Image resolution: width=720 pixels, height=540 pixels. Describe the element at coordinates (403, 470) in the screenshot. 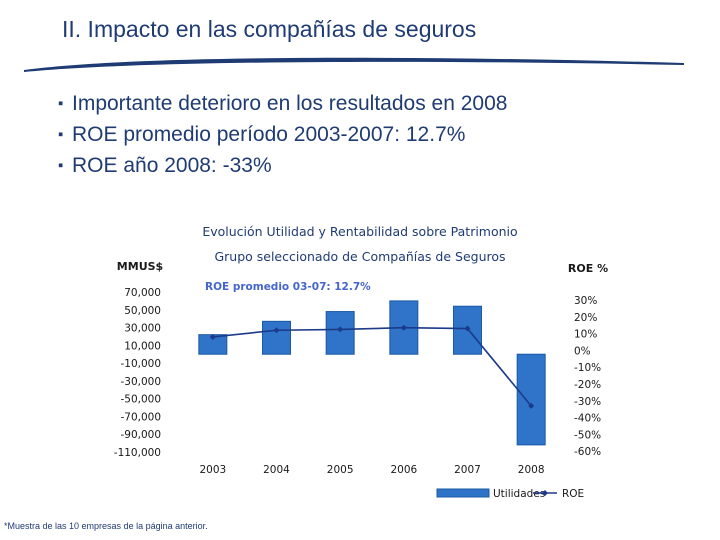

I see `x-tick-label: 2006` at that location.